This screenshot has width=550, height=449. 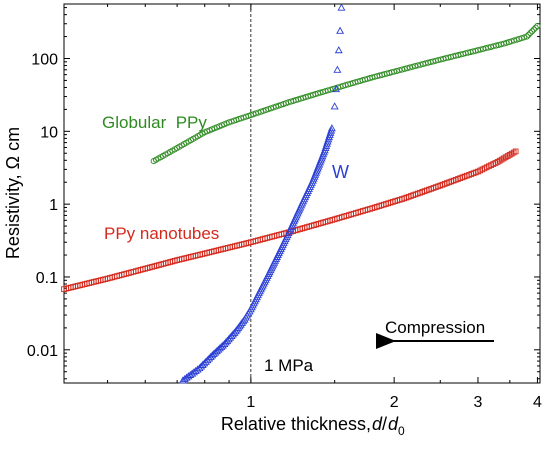 What do you see at coordinates (377, 424) in the screenshot?
I see `x-axis-label-var1: d` at bounding box center [377, 424].